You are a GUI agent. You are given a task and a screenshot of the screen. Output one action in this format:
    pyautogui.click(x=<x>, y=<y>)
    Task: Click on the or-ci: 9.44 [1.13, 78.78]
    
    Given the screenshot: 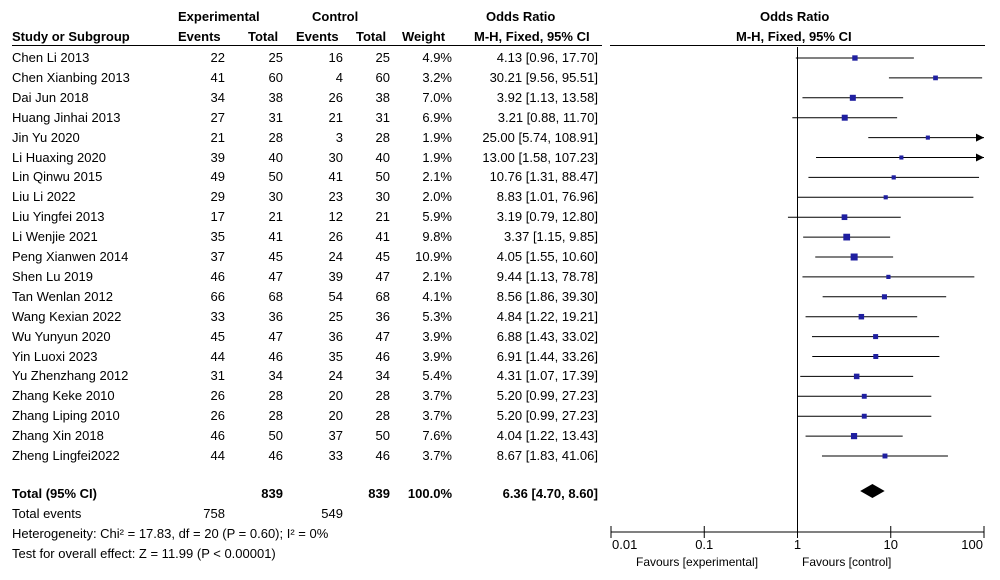 What is the action you would take?
    pyautogui.click(x=547, y=276)
    